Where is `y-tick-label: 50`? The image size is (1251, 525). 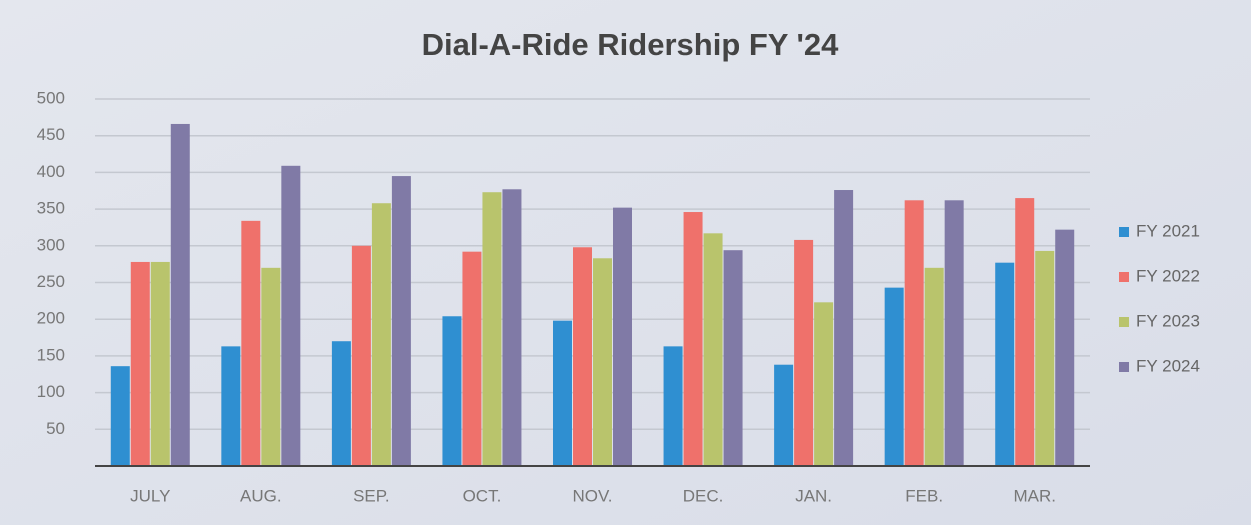
y-tick-label: 50 is located at coordinates (55, 428).